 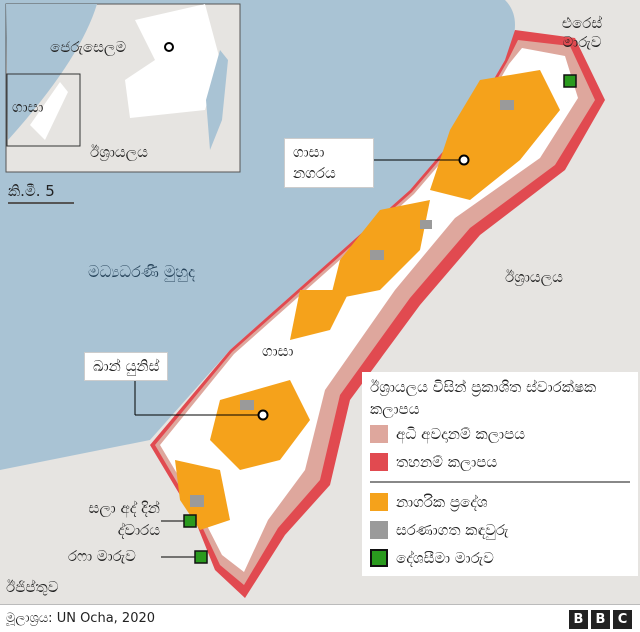 I want to click on erez-label: එරෙස් මාරුව, so click(x=582, y=32).